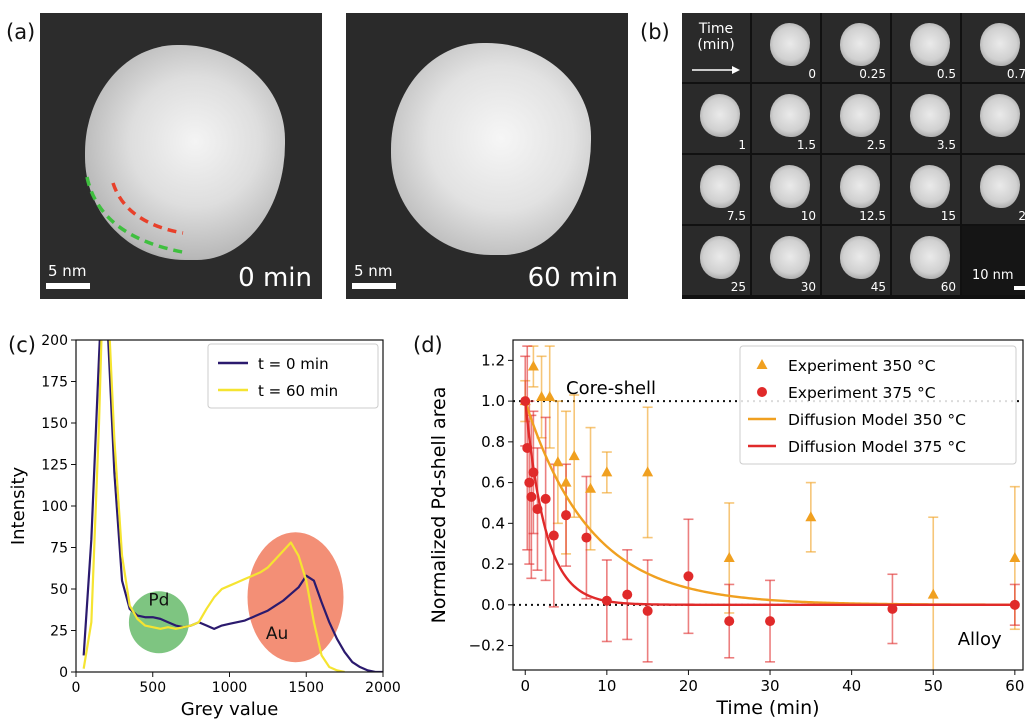  I want to click on x-tick-label: 2000, so click(382, 688).